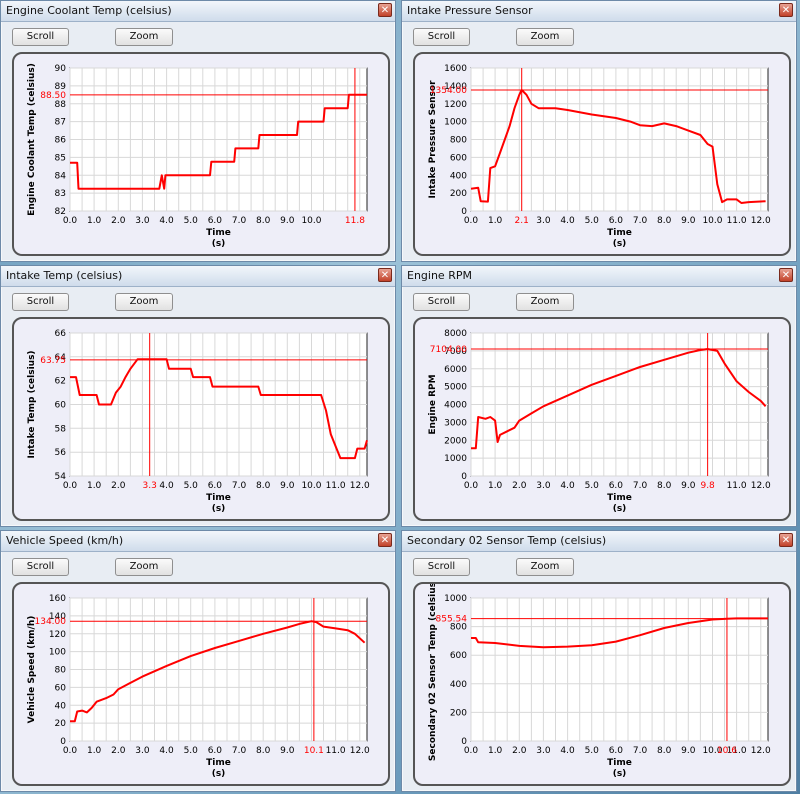  I want to click on y-tick-label: 600, so click(458, 158).